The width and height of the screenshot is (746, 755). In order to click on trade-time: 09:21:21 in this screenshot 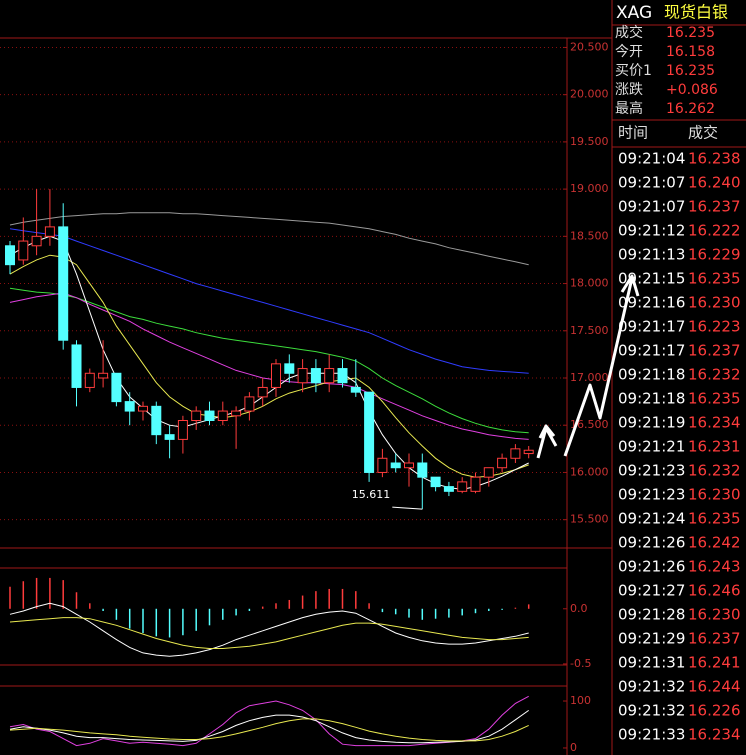, I will do `click(651, 447)`.